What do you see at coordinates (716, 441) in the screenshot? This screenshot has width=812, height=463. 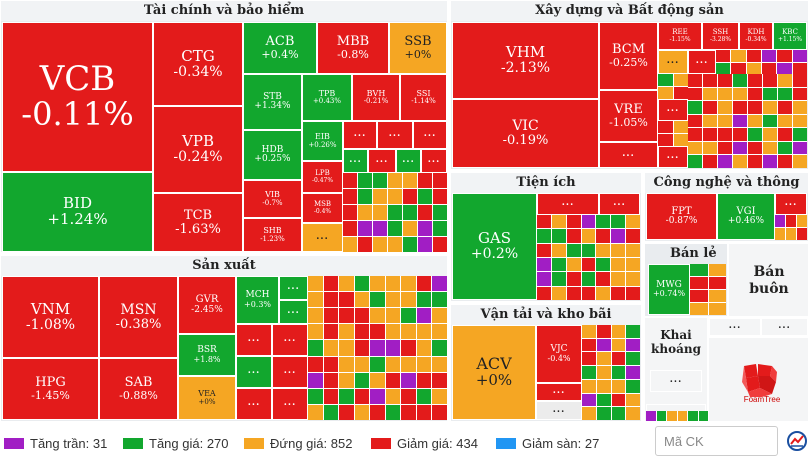 I see `stock-search-input` at bounding box center [716, 441].